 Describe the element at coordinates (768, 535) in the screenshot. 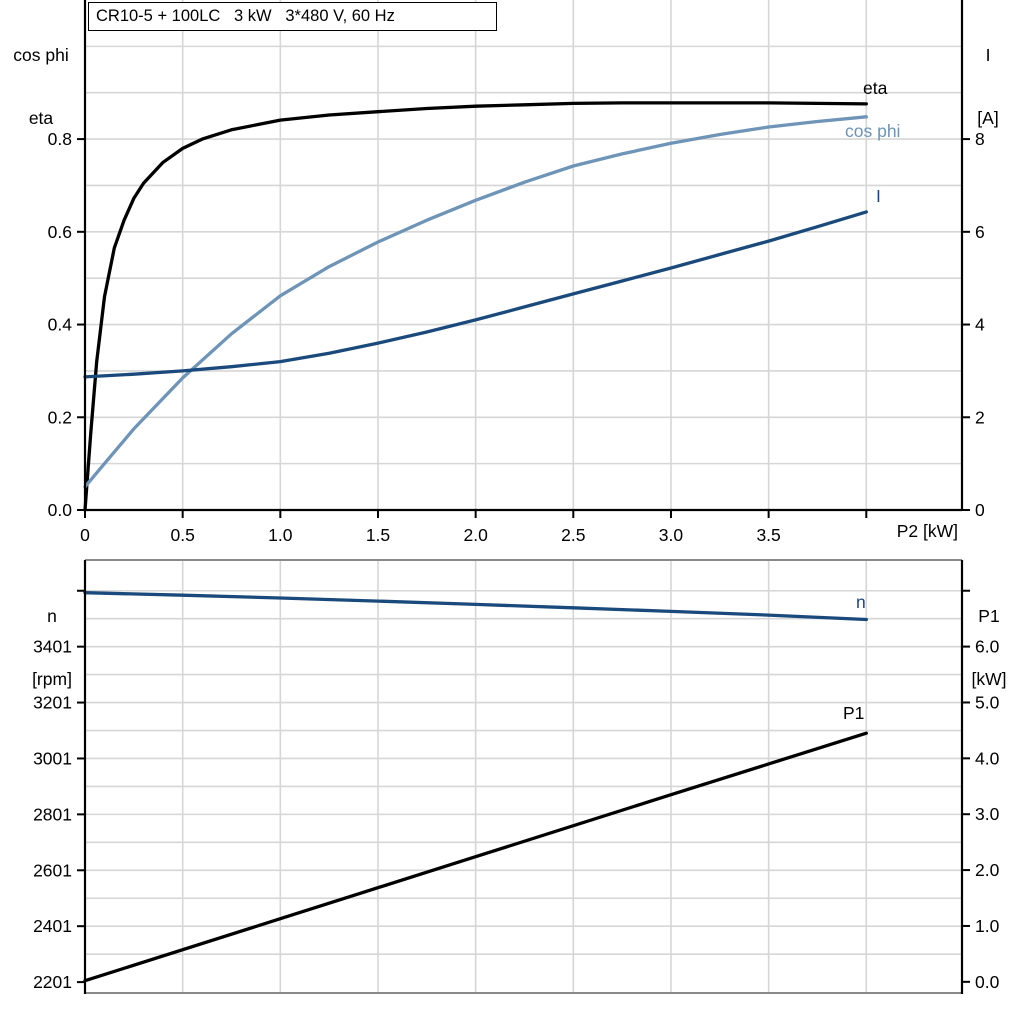

I see `x-tick-label: 3.5` at that location.